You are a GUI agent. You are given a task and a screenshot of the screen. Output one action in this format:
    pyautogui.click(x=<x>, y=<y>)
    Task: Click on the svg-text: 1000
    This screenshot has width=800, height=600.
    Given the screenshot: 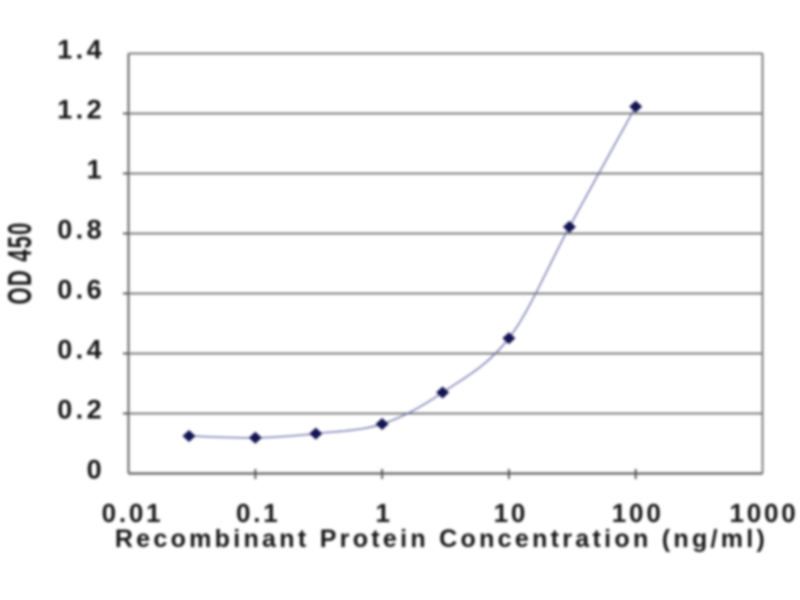 What is the action you would take?
    pyautogui.click(x=763, y=513)
    